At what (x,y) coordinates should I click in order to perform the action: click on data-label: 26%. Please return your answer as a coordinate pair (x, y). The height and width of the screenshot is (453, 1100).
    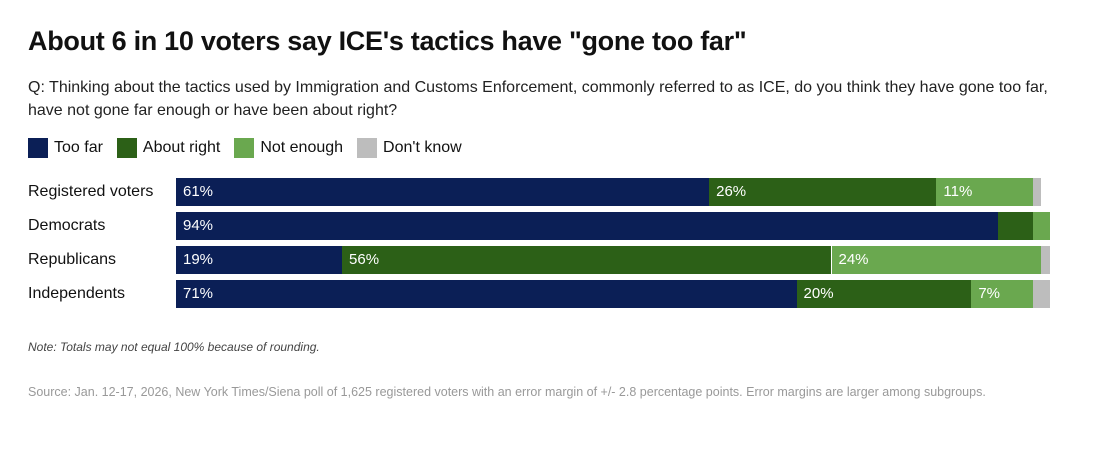
    Looking at the image, I should click on (731, 191).